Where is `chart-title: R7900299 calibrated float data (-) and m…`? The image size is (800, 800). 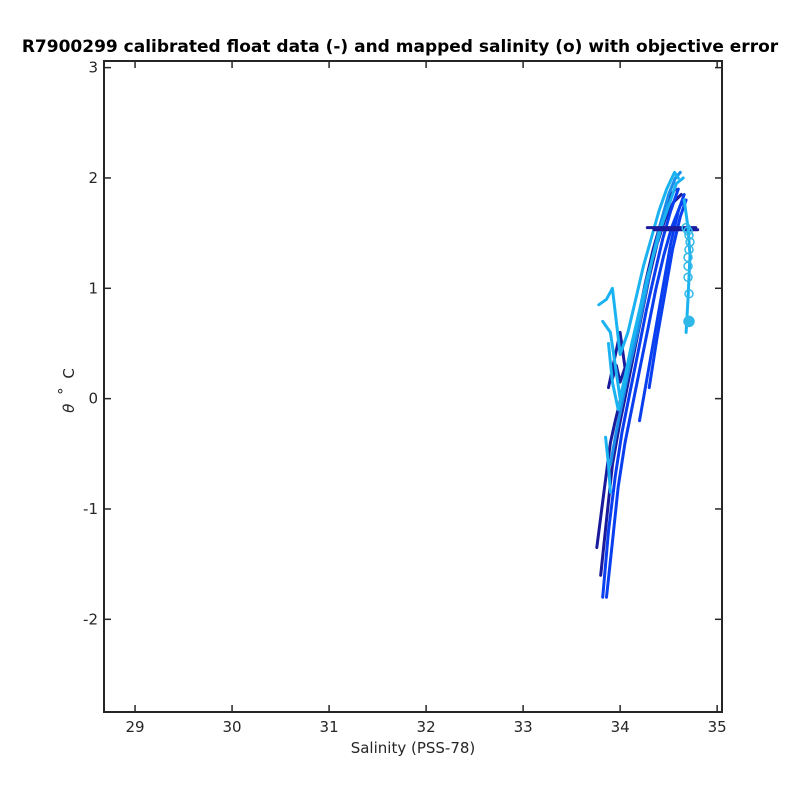
chart-title: R7900299 calibrated float data (-) and m… is located at coordinates (400, 47).